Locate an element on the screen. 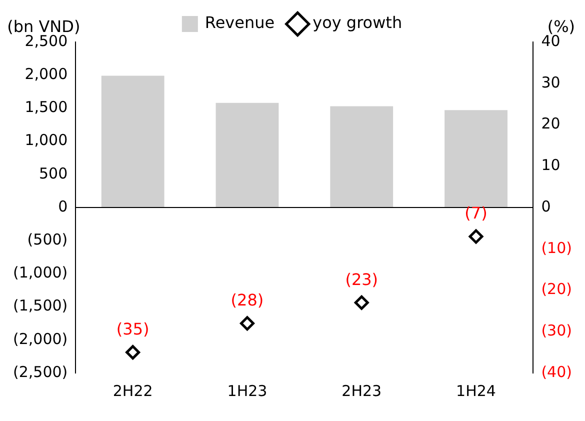  legend-label: yoy growth is located at coordinates (357, 22).